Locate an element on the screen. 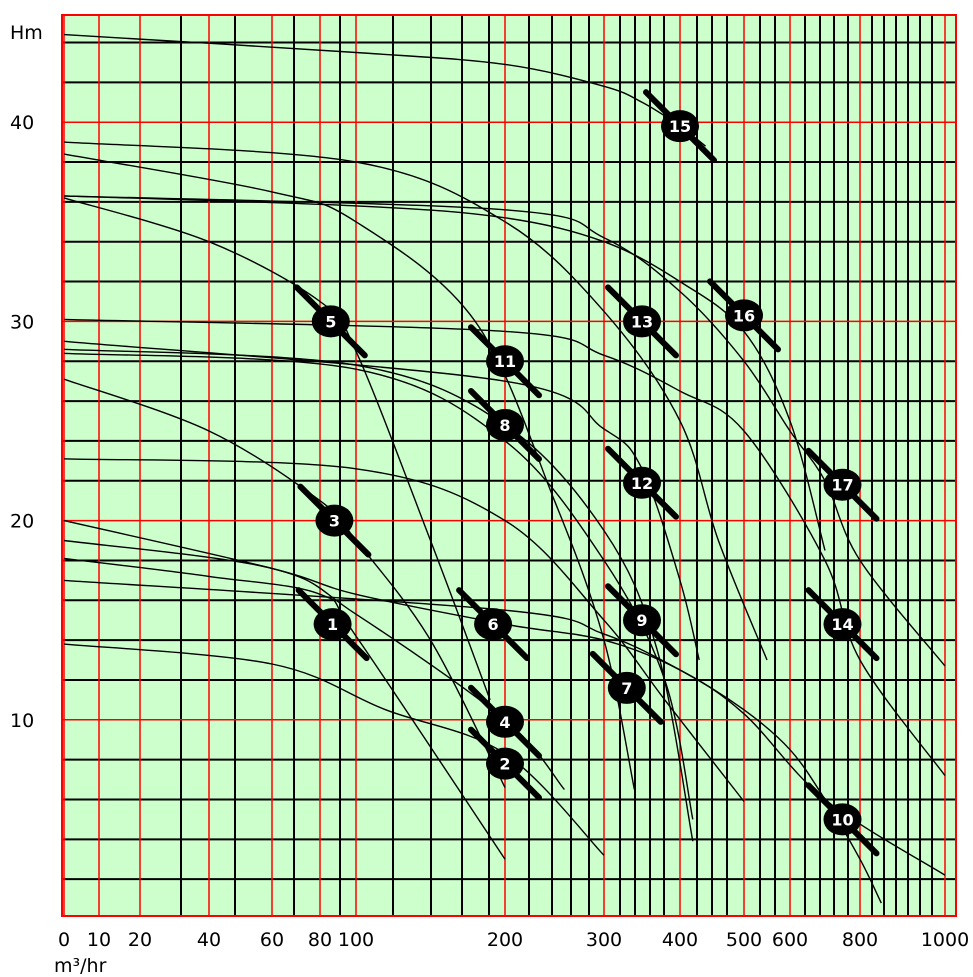 The height and width of the screenshot is (977, 973). y-axis-label: Hm is located at coordinates (26, 33).